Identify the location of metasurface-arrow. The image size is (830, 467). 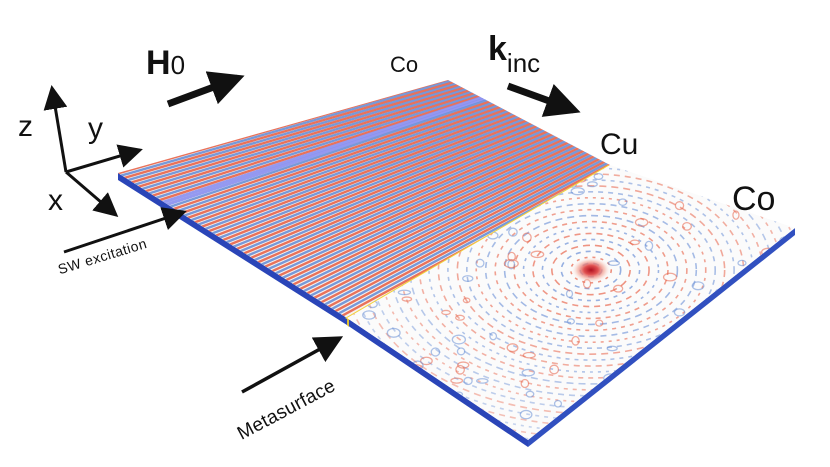
(292, 365).